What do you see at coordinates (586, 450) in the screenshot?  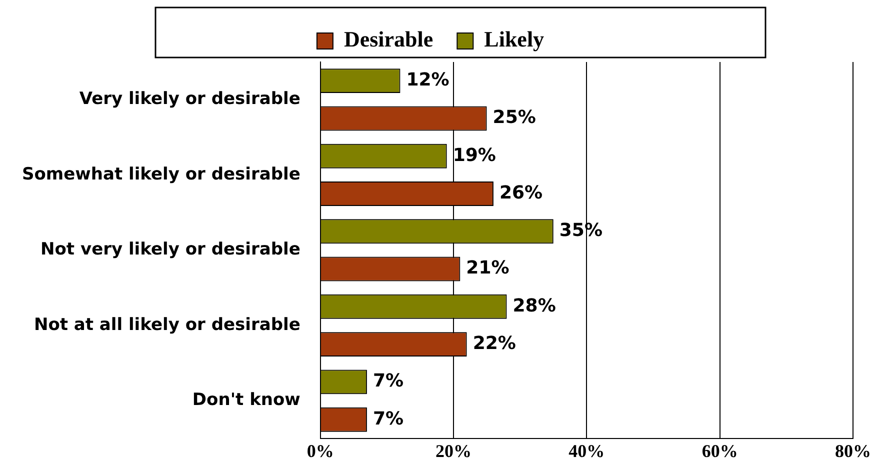 I see `x-tick-label: 40%` at bounding box center [586, 450].